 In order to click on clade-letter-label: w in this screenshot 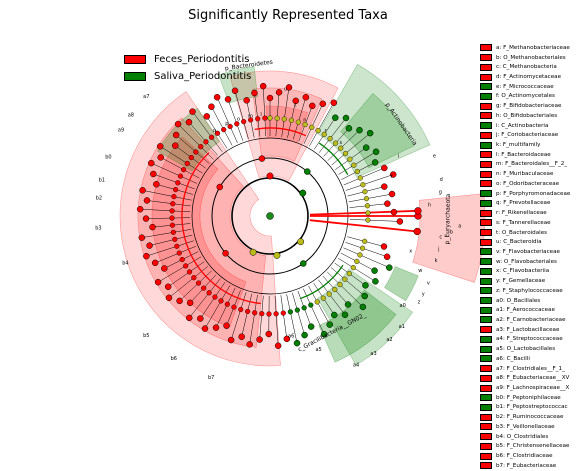, I will do `click(420, 271)`.